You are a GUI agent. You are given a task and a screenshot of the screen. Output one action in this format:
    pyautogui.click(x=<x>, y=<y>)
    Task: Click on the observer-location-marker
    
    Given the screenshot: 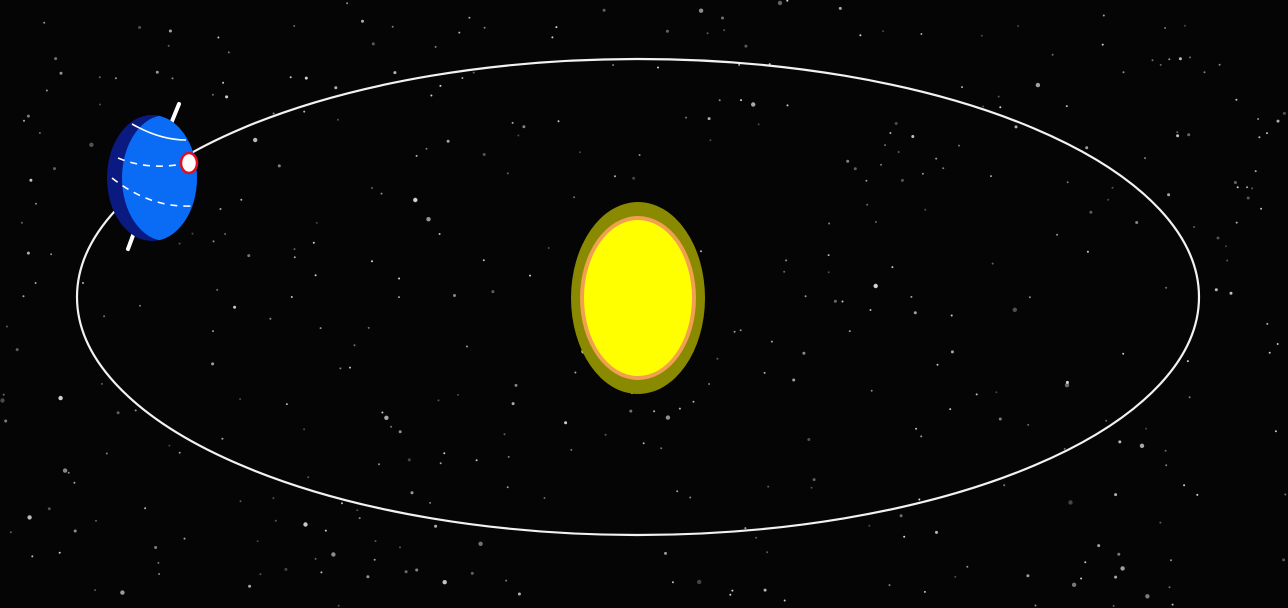 What is the action you would take?
    pyautogui.click(x=189, y=163)
    